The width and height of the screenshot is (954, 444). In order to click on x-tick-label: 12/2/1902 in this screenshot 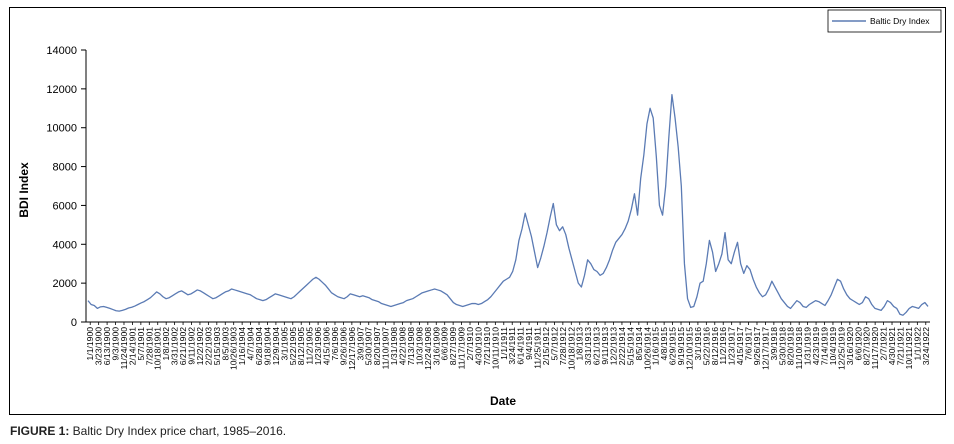, I will do `click(200, 346)`.